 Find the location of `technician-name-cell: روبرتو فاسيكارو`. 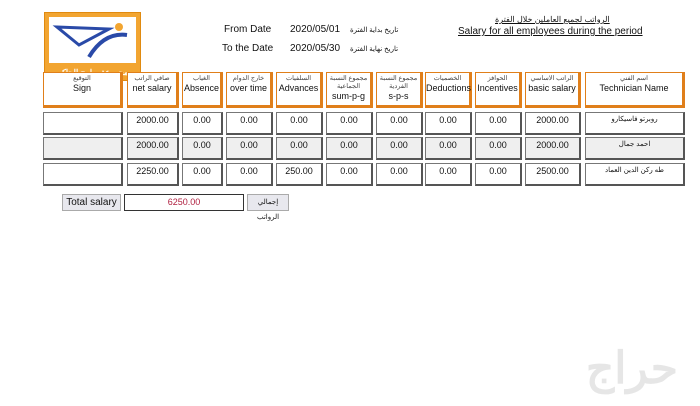

technician-name-cell: روبرتو فاسيكارو is located at coordinates (635, 123).